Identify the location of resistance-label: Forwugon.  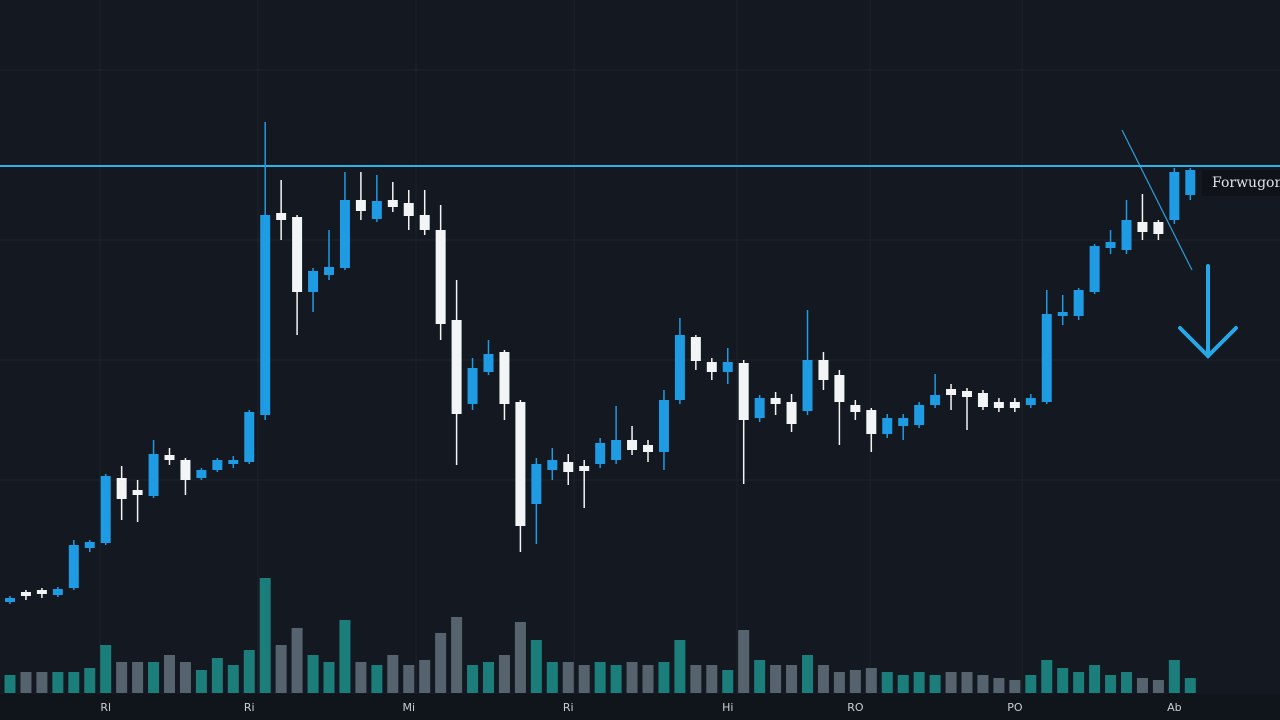
(1246, 183).